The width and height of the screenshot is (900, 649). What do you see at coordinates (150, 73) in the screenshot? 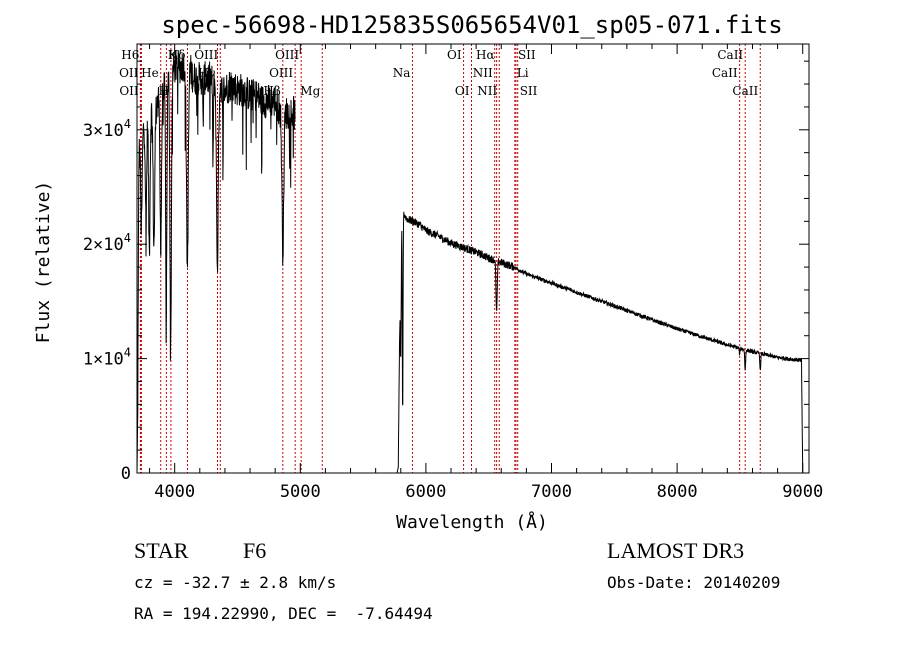
I see `line-marker-label-3: He` at bounding box center [150, 73].